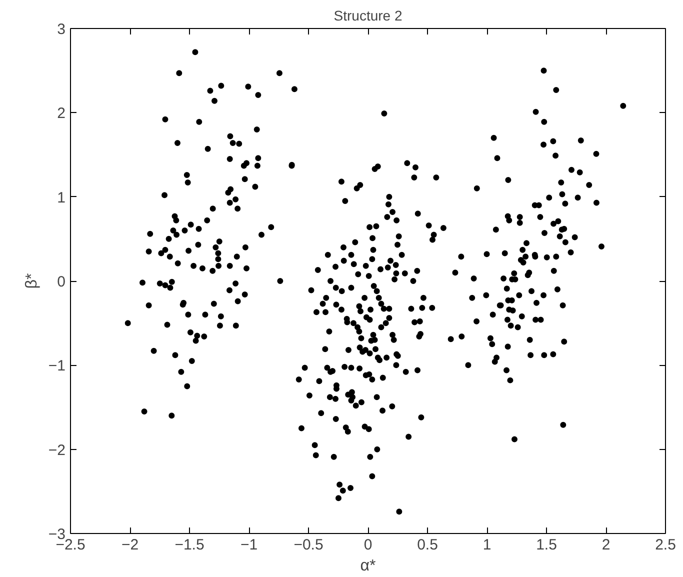  What do you see at coordinates (249, 545) in the screenshot?
I see `x-tick-label: −1` at bounding box center [249, 545].